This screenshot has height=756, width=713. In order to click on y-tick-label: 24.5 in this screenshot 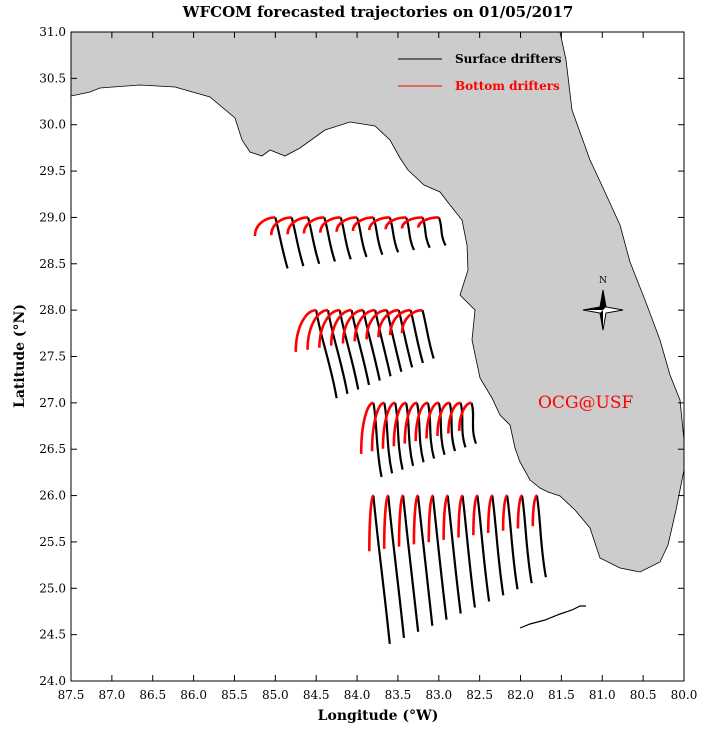, I will do `click(52, 635)`.